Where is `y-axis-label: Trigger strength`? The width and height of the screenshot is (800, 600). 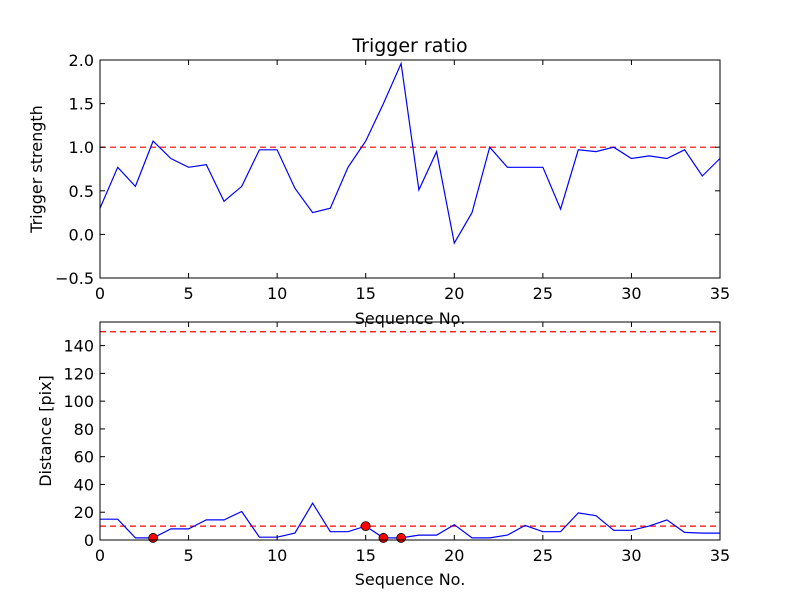
y-axis-label: Trigger strength is located at coordinates (36, 169).